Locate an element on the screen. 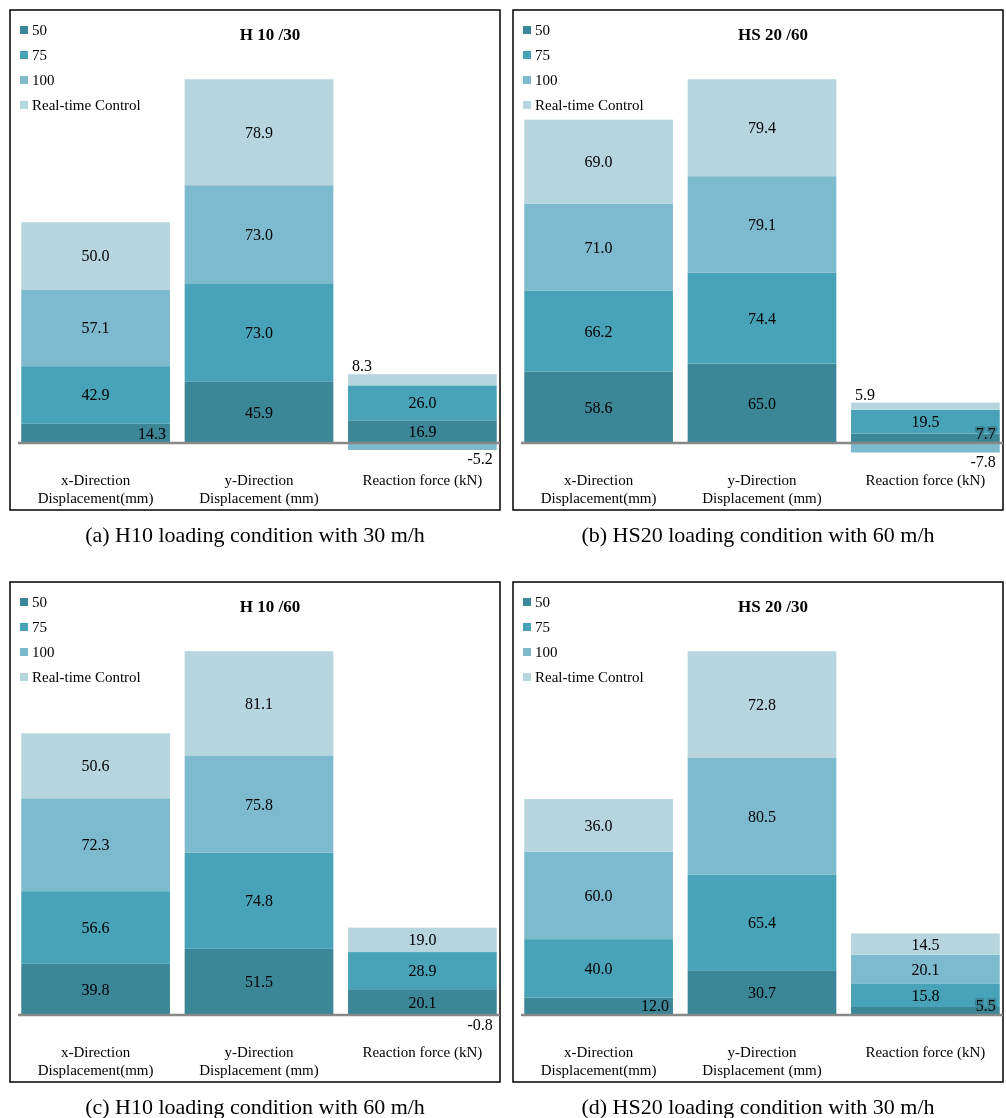 The image size is (1006, 1118). data-label: 65.0 is located at coordinates (762, 403).